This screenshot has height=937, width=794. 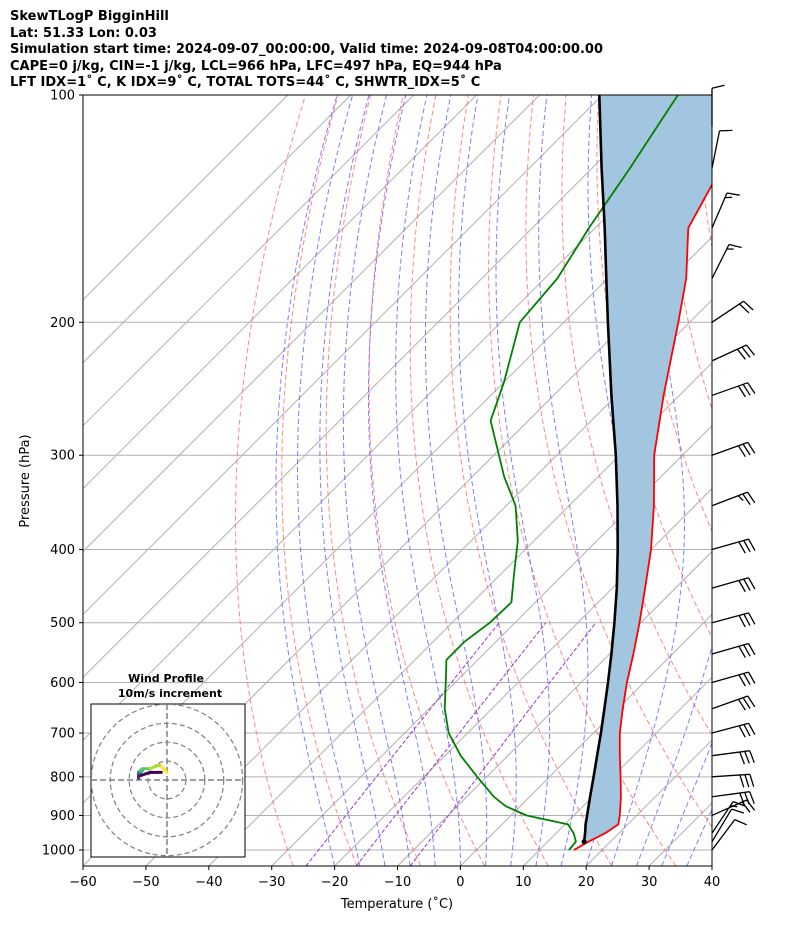 I want to click on wind-barbs, so click(x=733, y=467).